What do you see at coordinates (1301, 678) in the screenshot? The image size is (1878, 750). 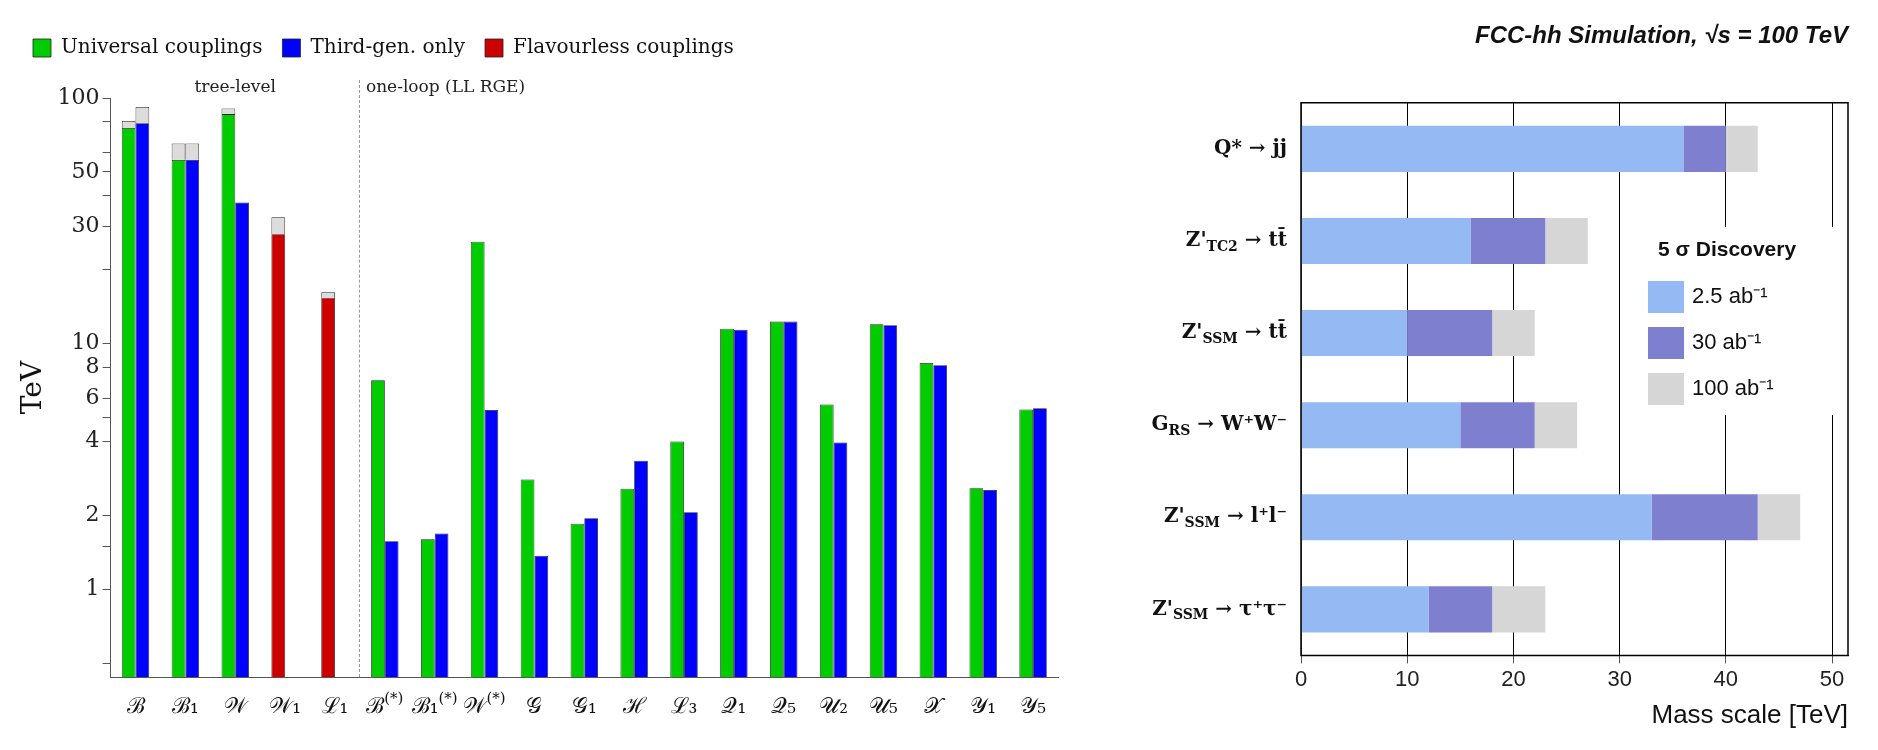 I see `x-tick-label: 0` at bounding box center [1301, 678].